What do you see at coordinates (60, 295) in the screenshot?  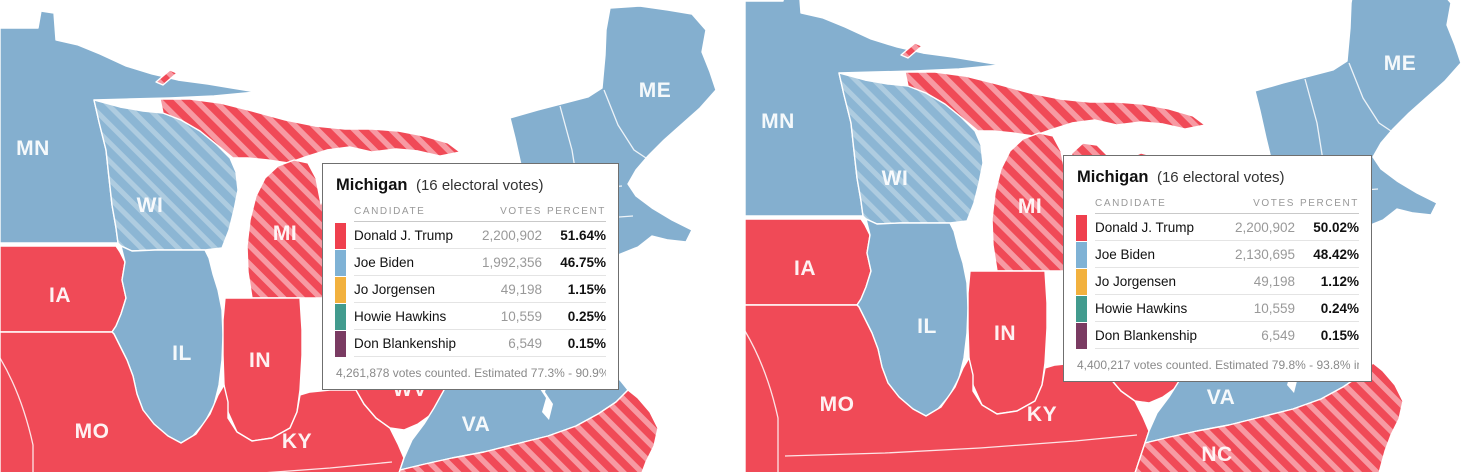 I see `state-label-ia: IA` at bounding box center [60, 295].